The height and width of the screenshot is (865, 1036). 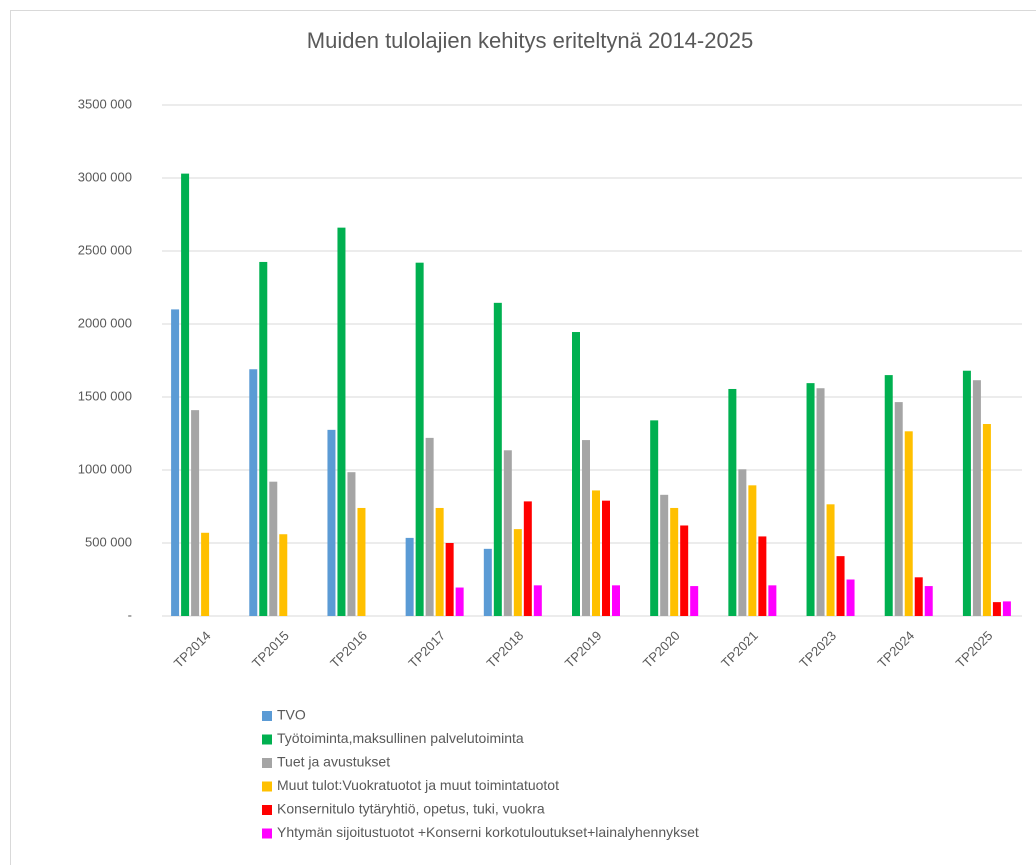 I want to click on y-tick-label: 2000 000, so click(x=105, y=322).